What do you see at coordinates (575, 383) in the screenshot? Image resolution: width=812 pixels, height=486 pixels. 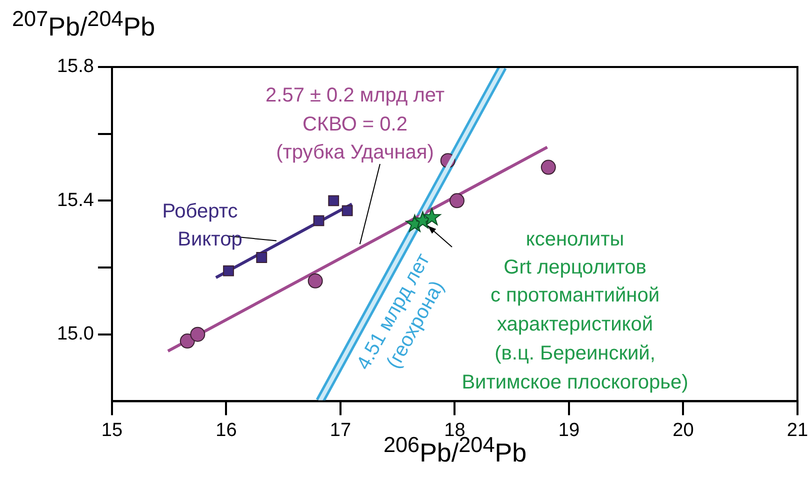 I see `annotation: Витимское плоскогорье)` at bounding box center [575, 383].